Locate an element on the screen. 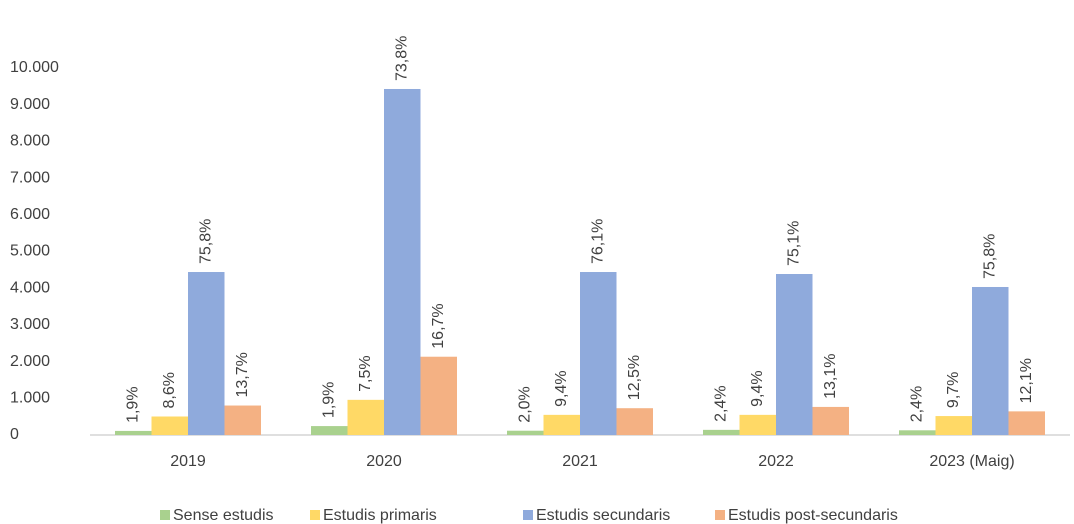 The height and width of the screenshot is (524, 1074). y-tick-label: 10.000 is located at coordinates (34, 67).